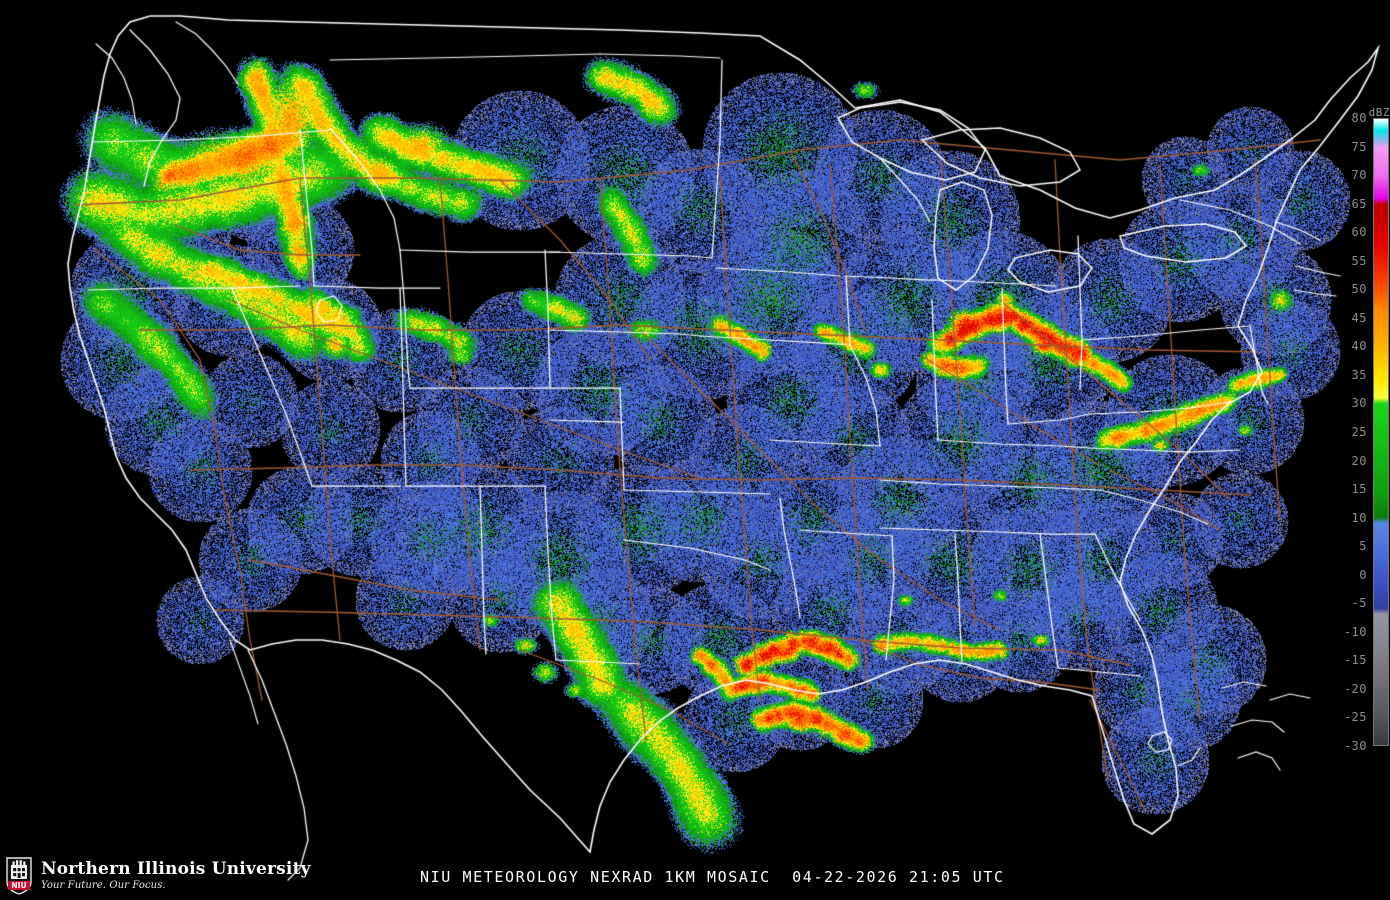 The image size is (1390, 900). Describe the element at coordinates (1359, 460) in the screenshot. I see `dbz-tick-20: 20` at that location.